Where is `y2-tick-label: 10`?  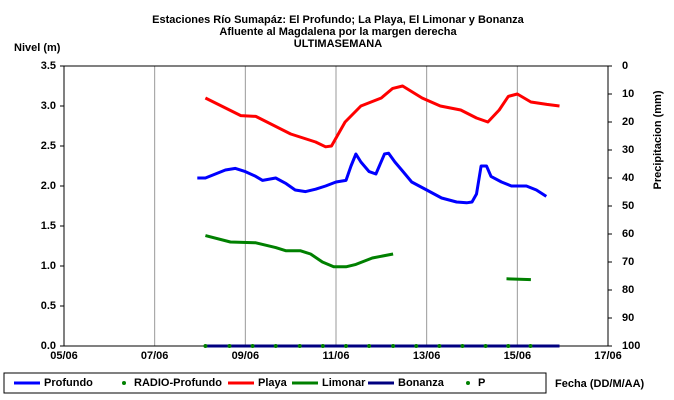
y2-tick-label: 10 is located at coordinates (628, 94).